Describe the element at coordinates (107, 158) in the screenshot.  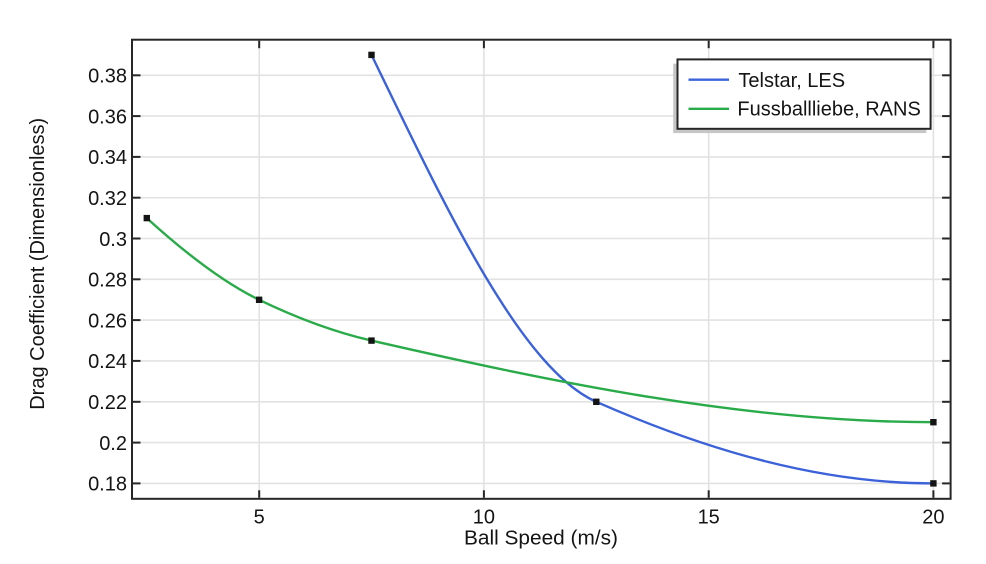
I see `svg-text: 0.34` at that location.